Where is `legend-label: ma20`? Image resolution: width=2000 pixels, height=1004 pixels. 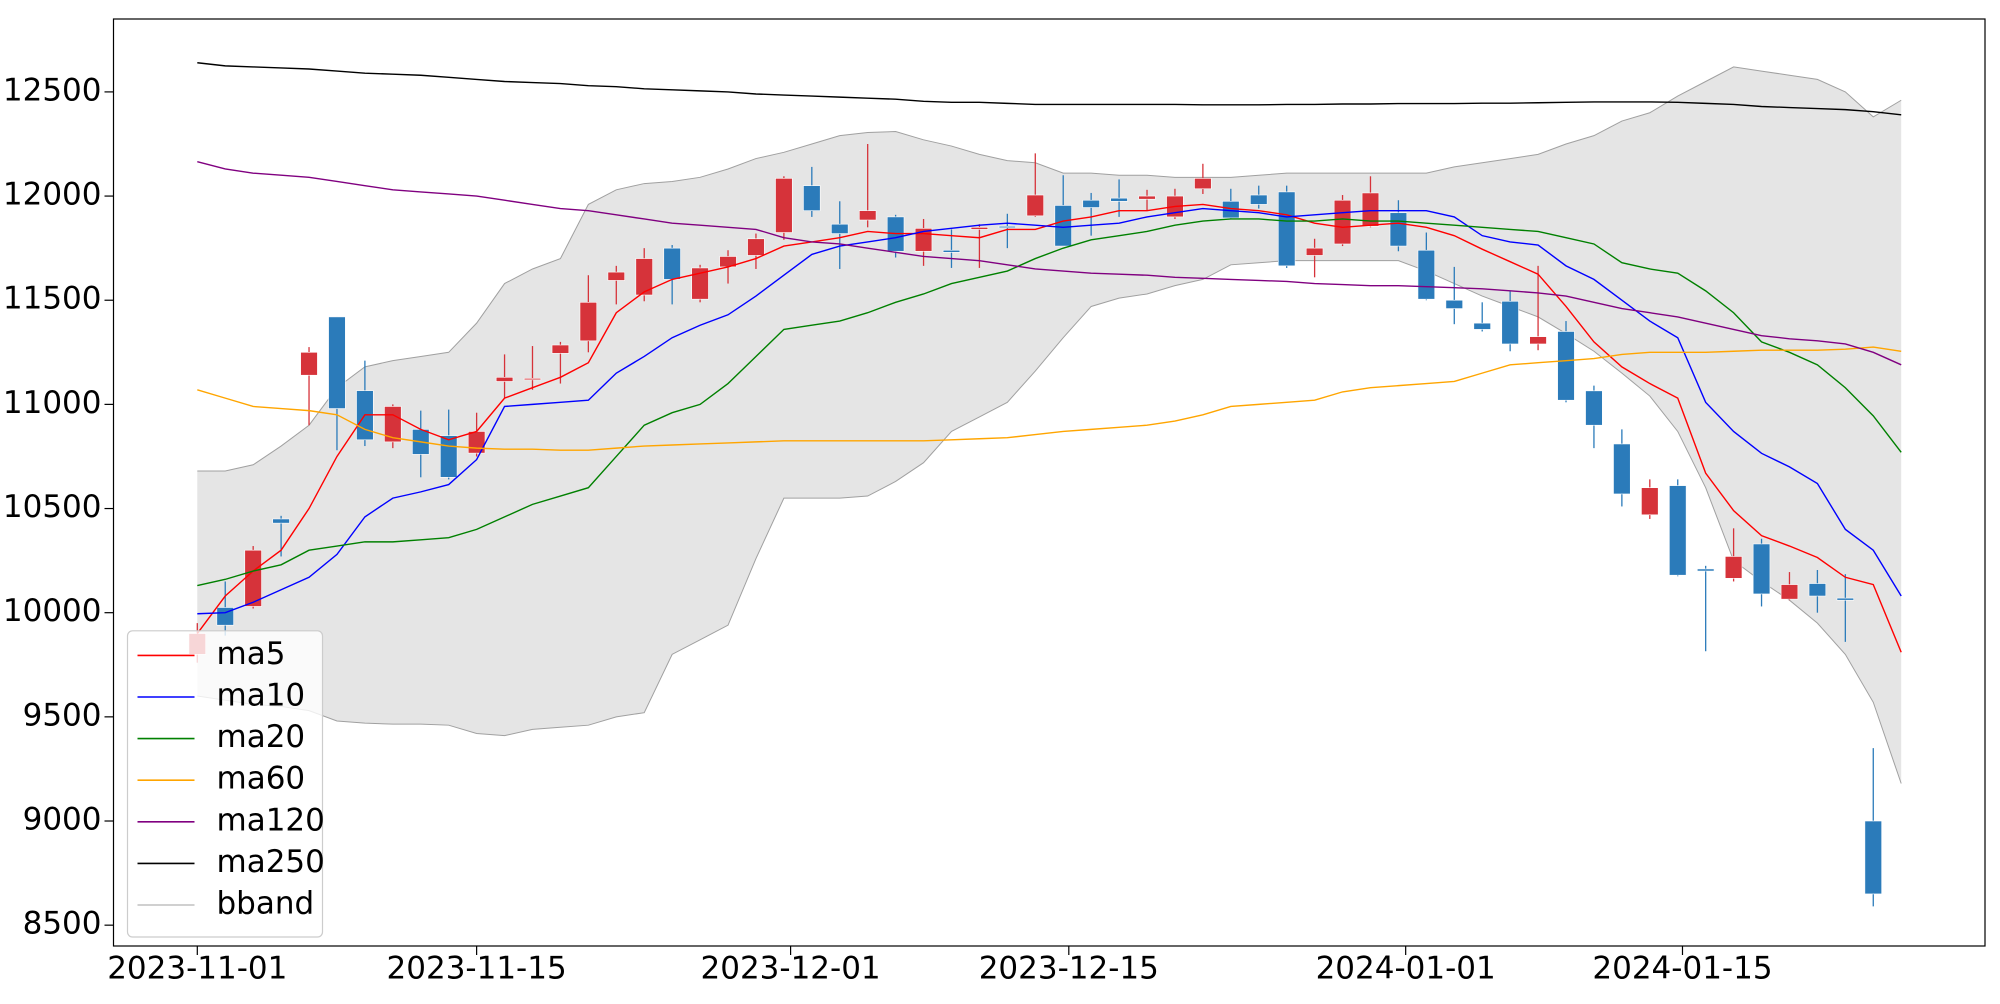 legend-label: ma20 is located at coordinates (261, 737).